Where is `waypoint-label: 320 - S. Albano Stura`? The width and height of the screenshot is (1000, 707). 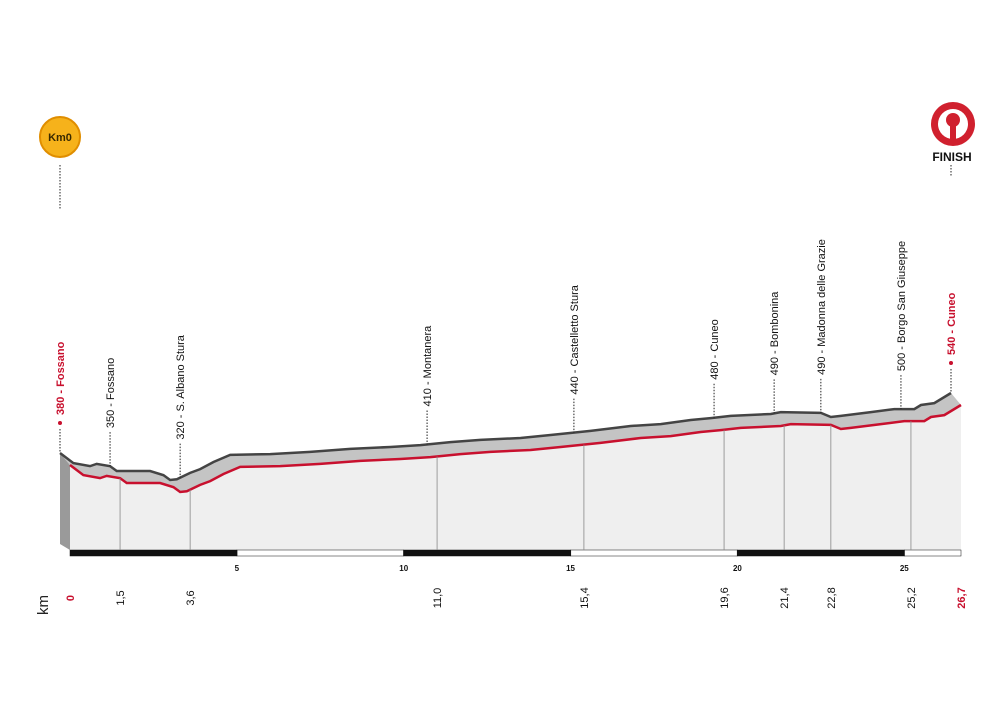
waypoint-label: 320 - S. Albano Stura is located at coordinates (181, 386).